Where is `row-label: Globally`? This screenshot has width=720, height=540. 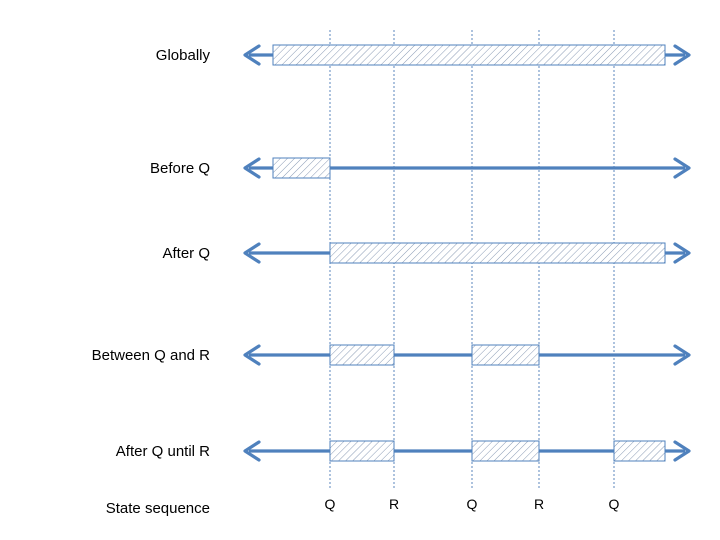
row-label: Globally is located at coordinates (183, 55).